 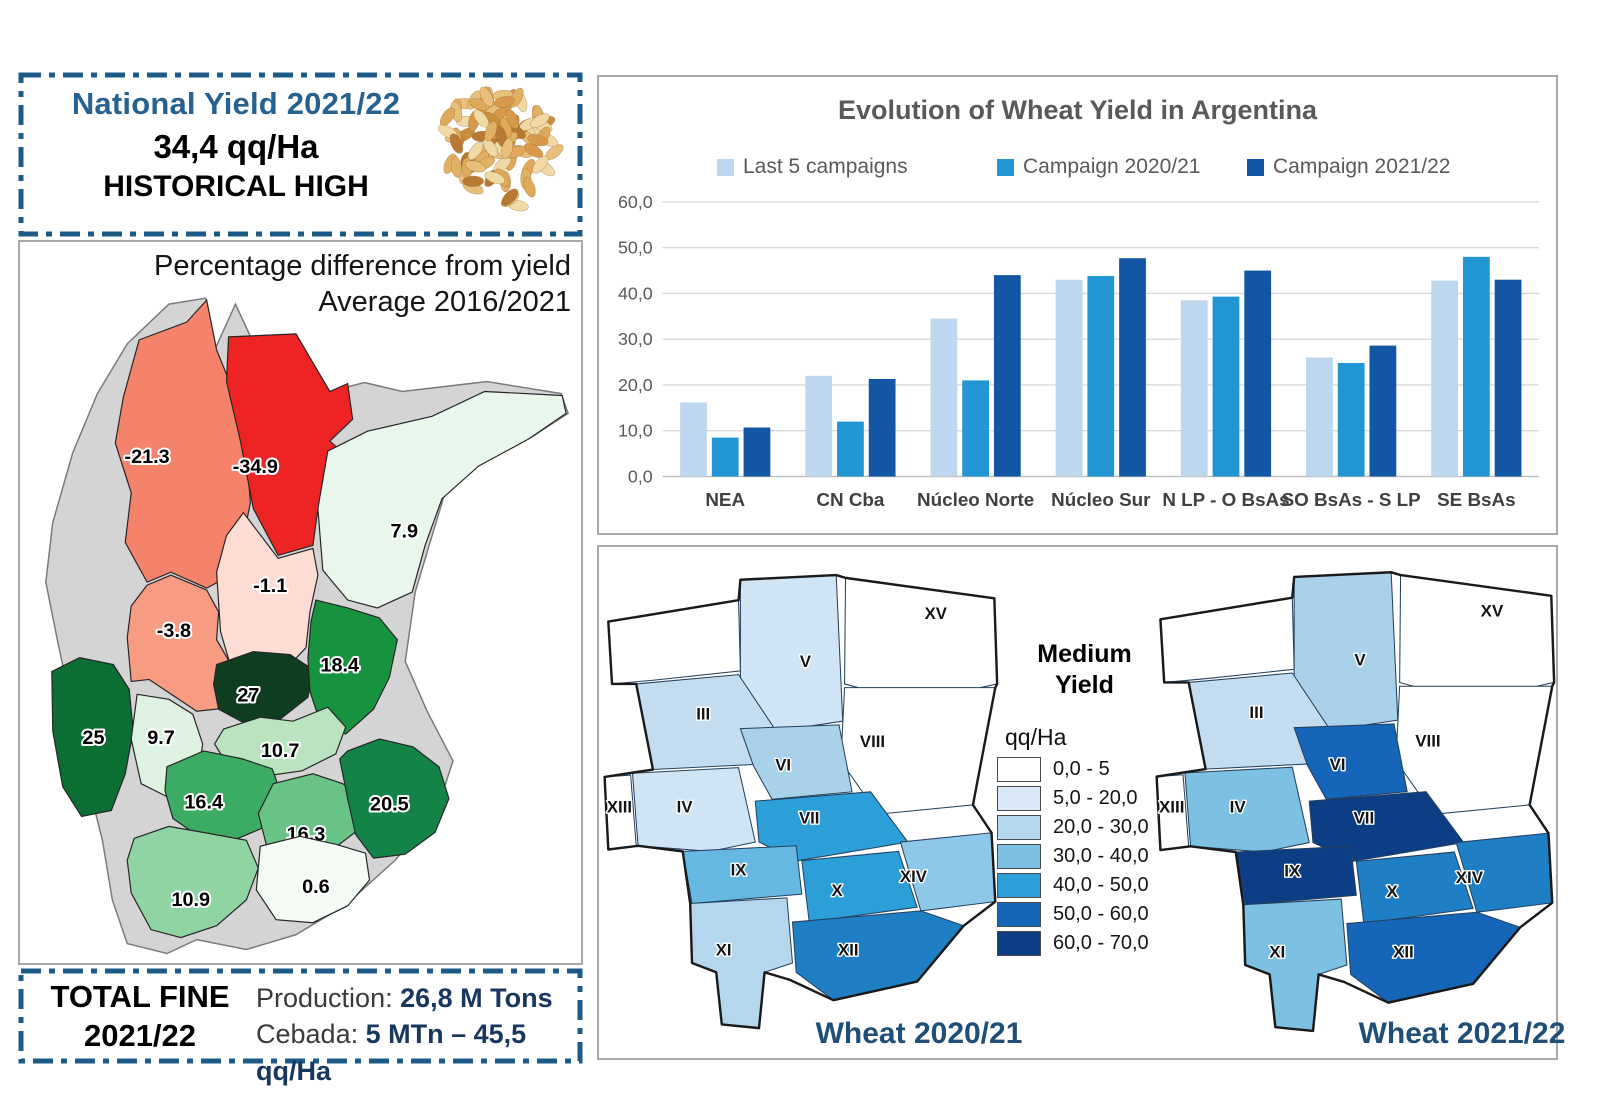 I want to click on total-fine-title: TOTAL FINE 2021/22, so click(x=140, y=1017).